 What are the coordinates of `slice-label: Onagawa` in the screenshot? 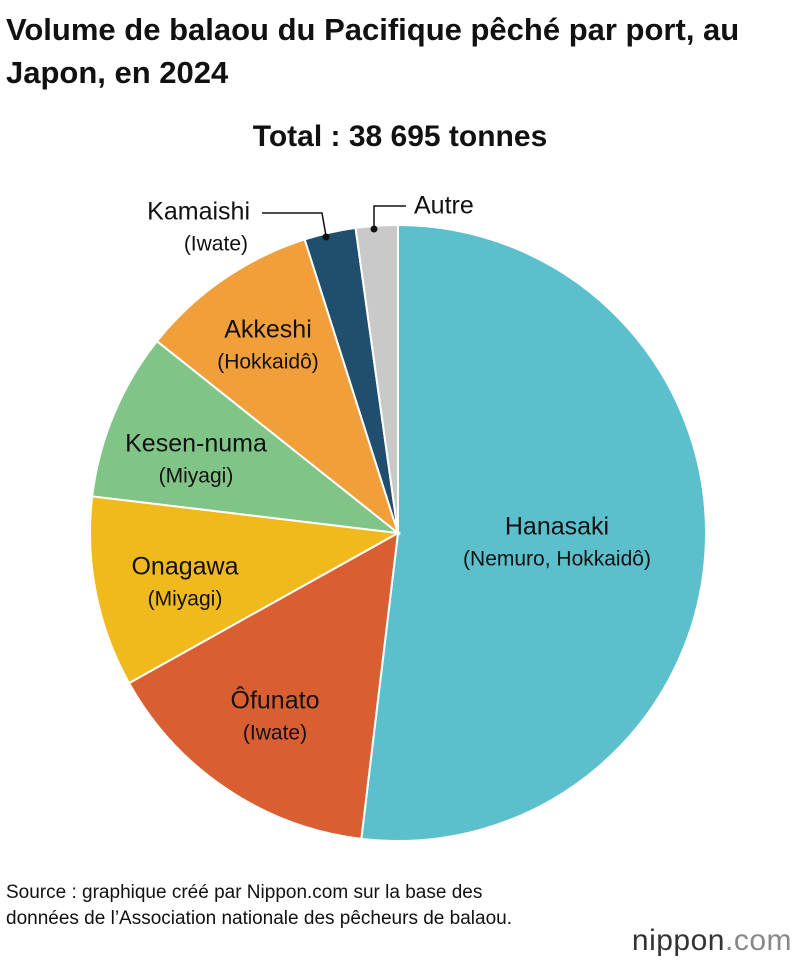 It's located at (184, 567).